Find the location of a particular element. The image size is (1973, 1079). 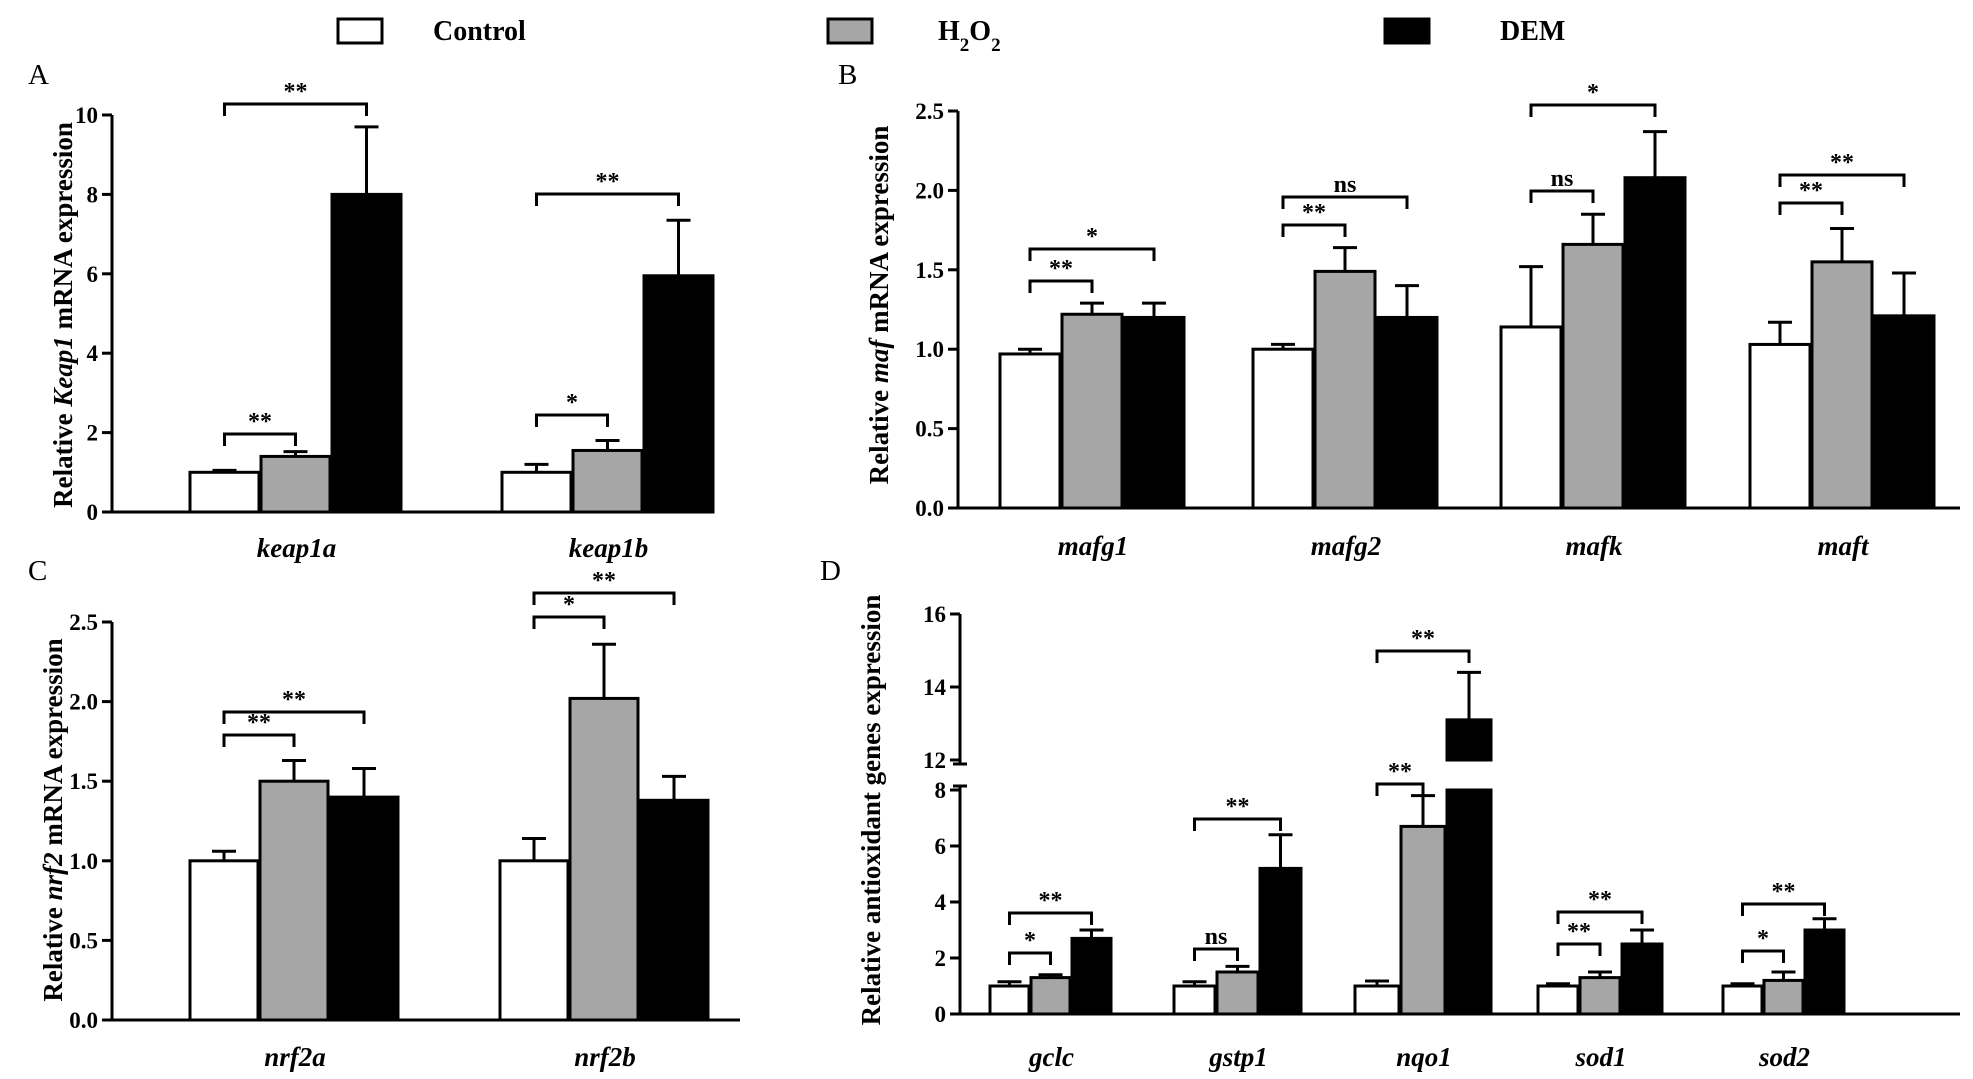

y-axis-title: Relative Keap1 mRNA expression is located at coordinates (63, 315).